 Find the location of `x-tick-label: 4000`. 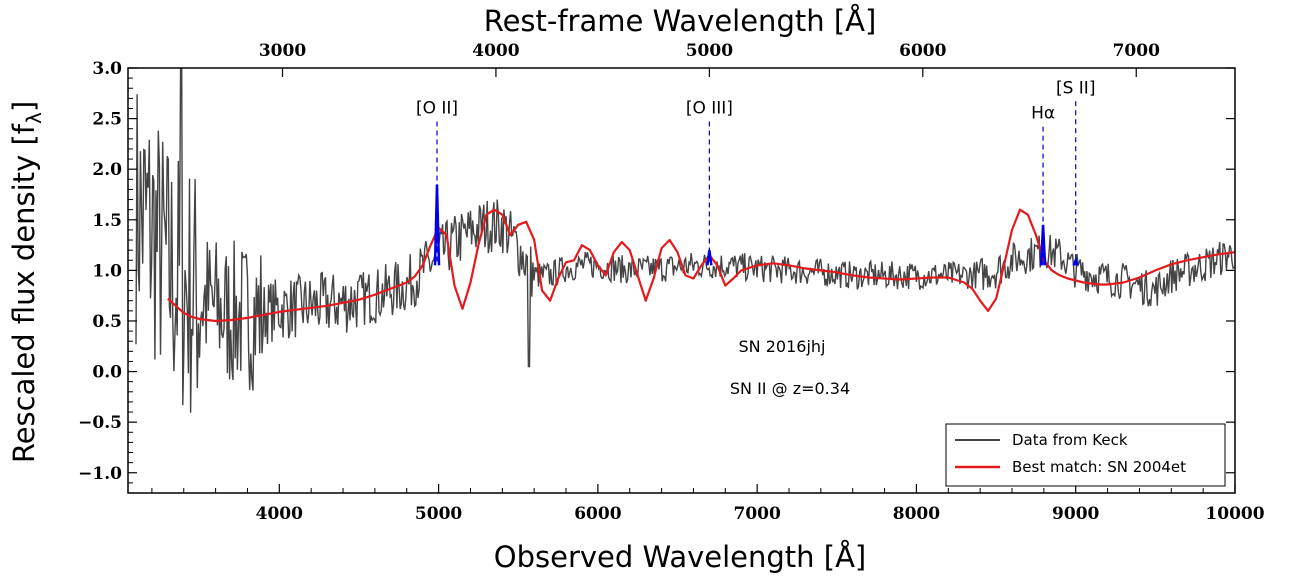

x-tick-label: 4000 is located at coordinates (279, 514).